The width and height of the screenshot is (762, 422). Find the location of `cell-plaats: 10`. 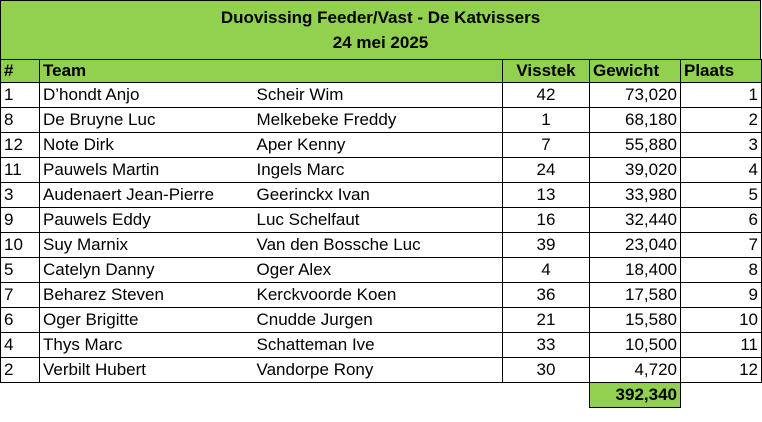

cell-plaats: 10 is located at coordinates (721, 320).